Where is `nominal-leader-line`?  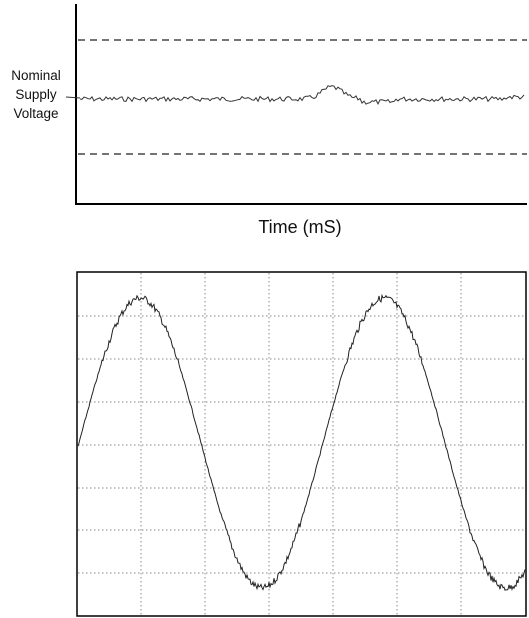 nominal-leader-line is located at coordinates (73, 97).